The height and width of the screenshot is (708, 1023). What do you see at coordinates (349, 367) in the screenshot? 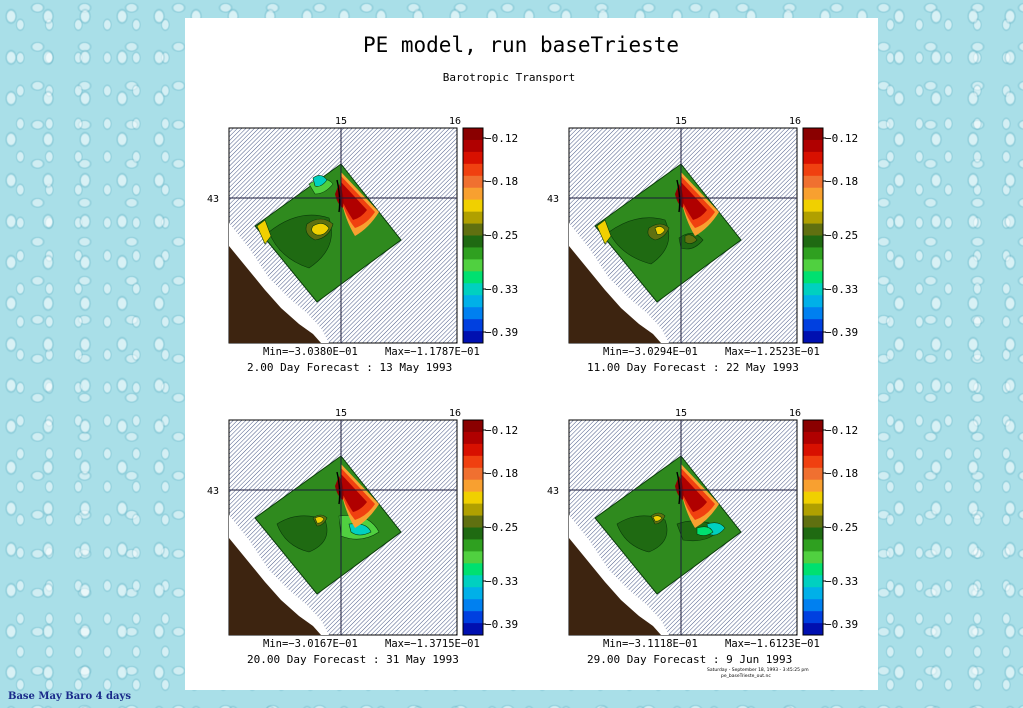
I see `forecast-caption: 2.00 Day Forecast : 13 May 1993` at bounding box center [349, 367].